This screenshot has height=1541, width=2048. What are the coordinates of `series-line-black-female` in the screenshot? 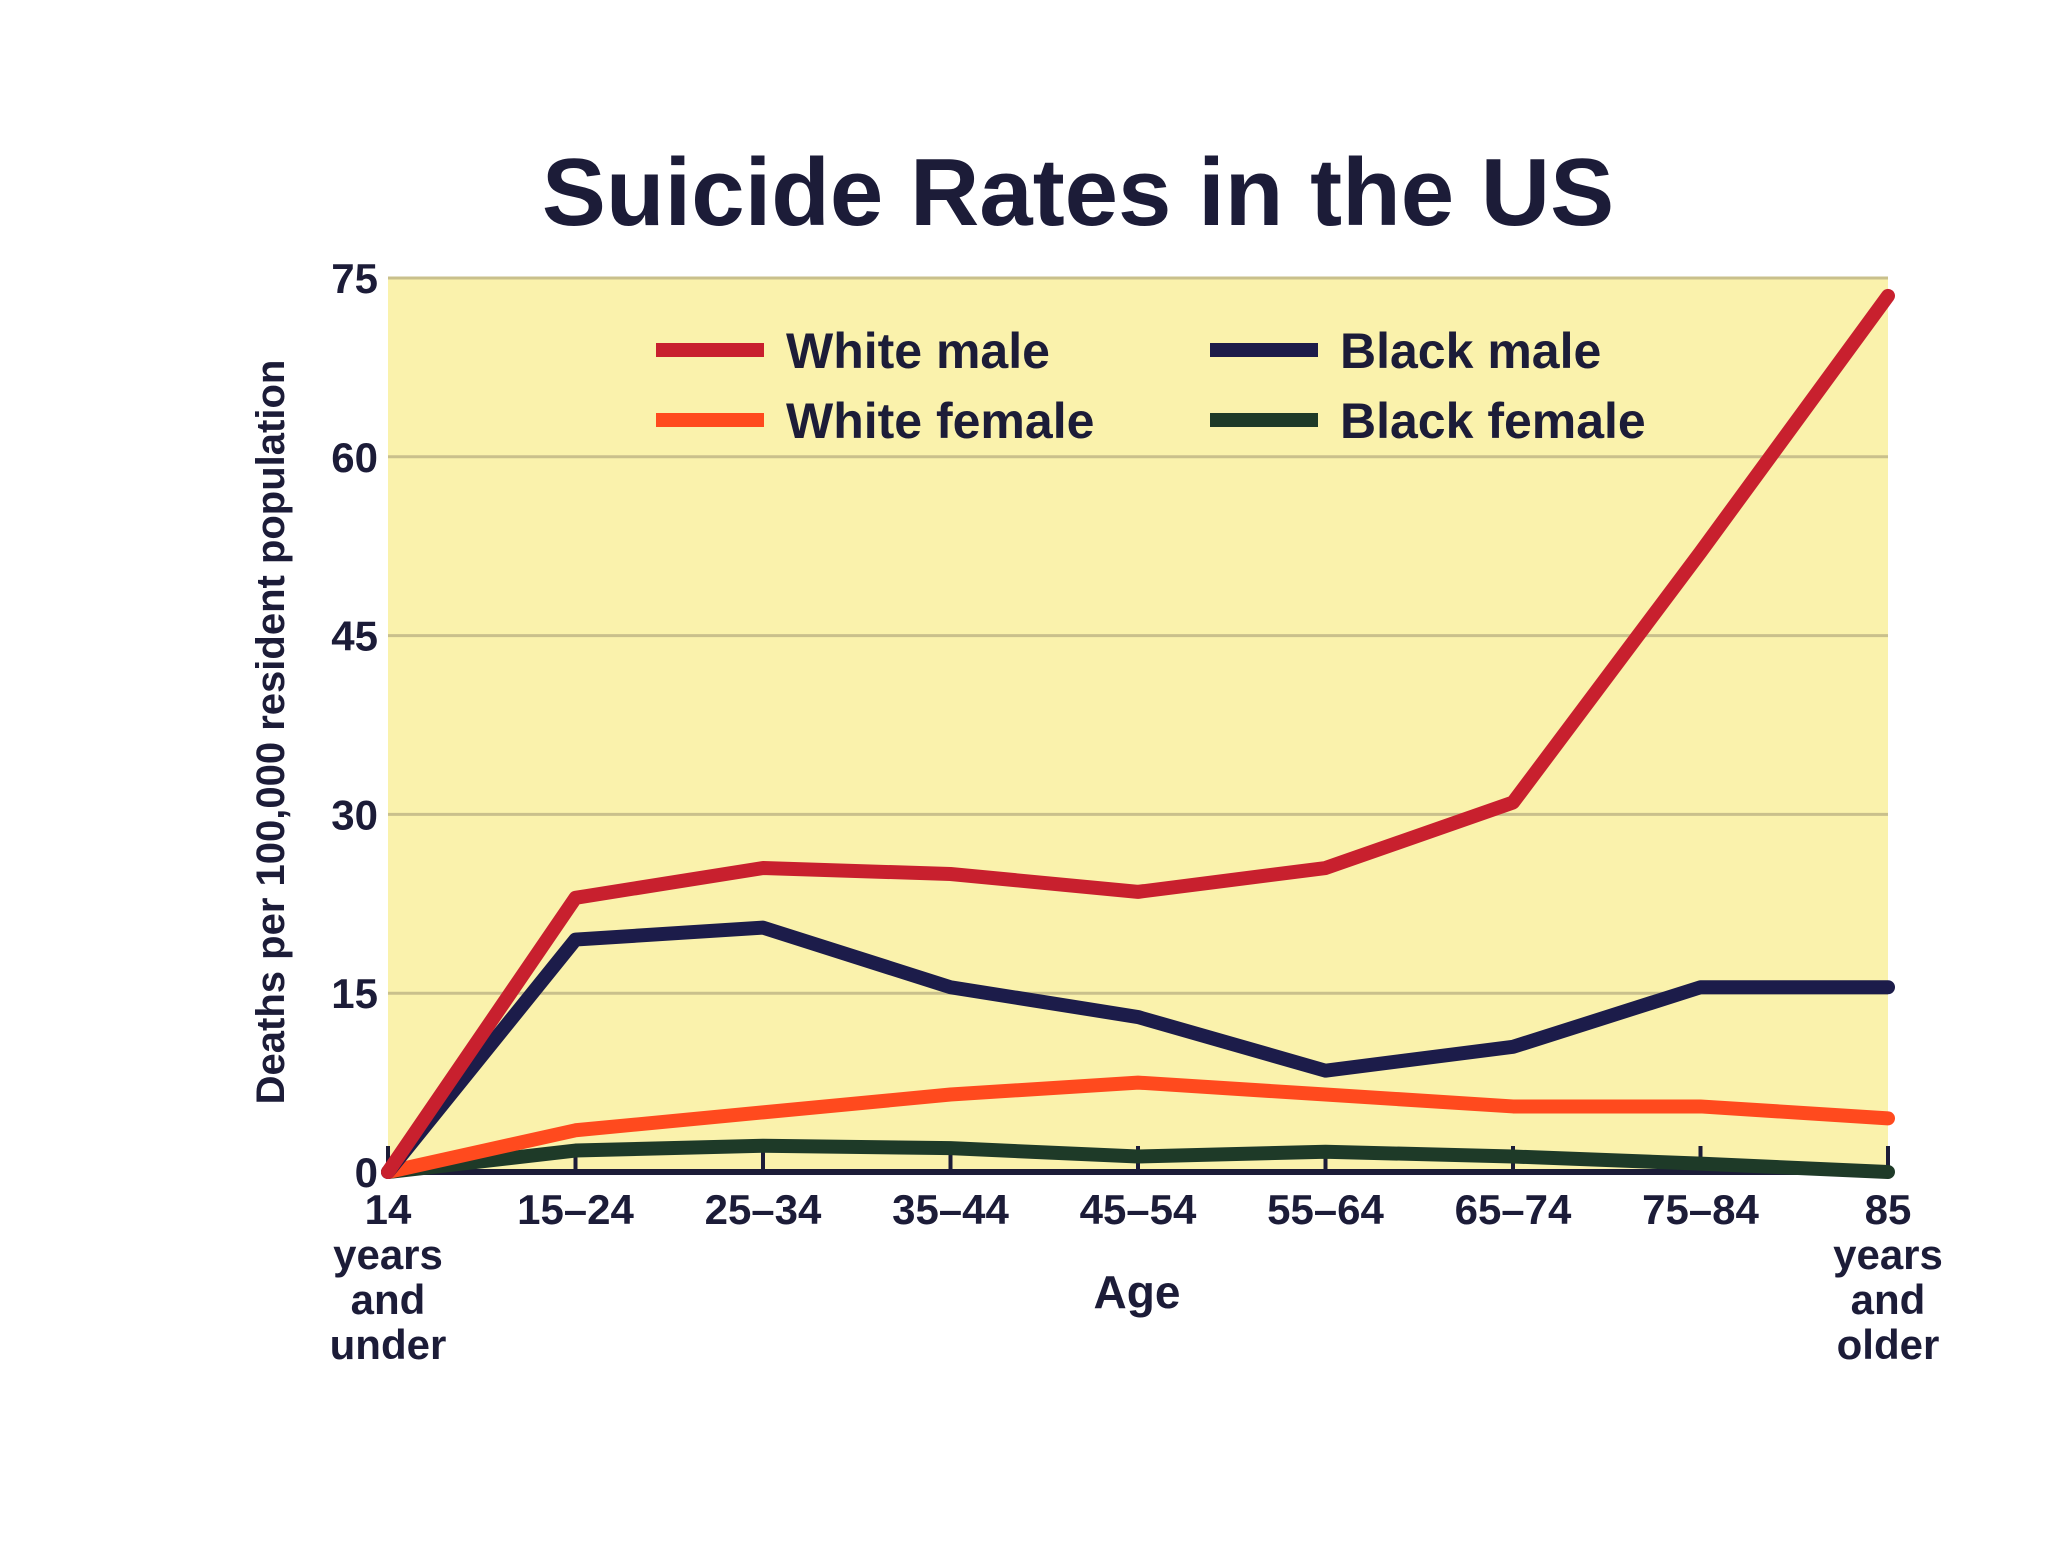 It's located at (1138, 1158).